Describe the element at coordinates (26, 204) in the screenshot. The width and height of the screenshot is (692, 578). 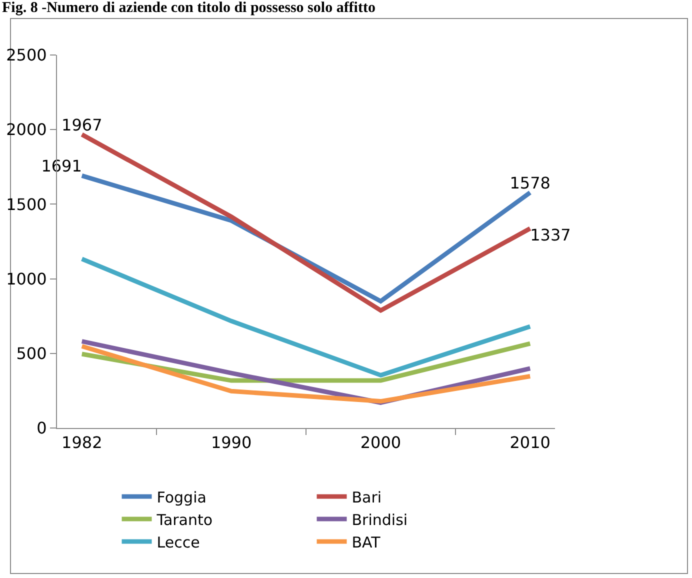
I see `y-tick-label: 1500` at that location.